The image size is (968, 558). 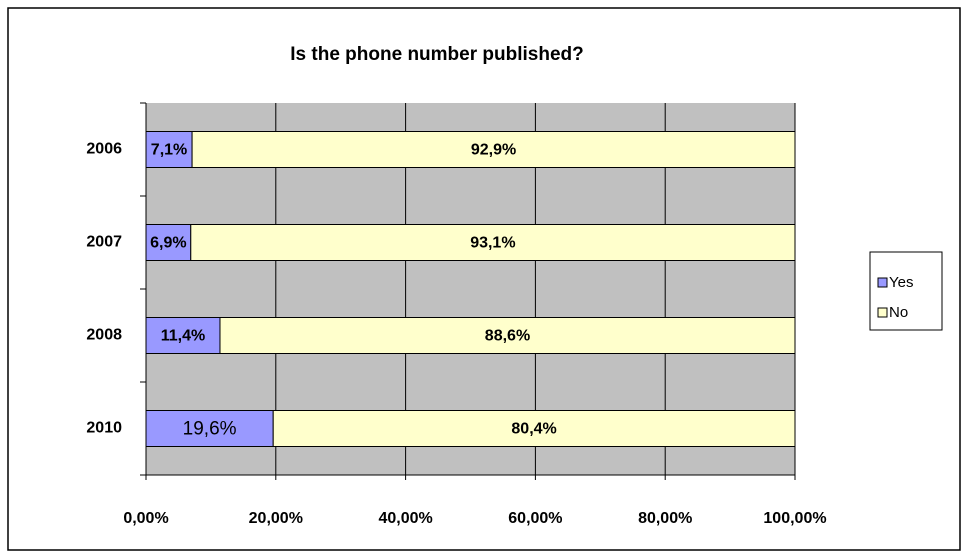 What do you see at coordinates (665, 518) in the screenshot?
I see `x-tick-label: 80,00%` at bounding box center [665, 518].